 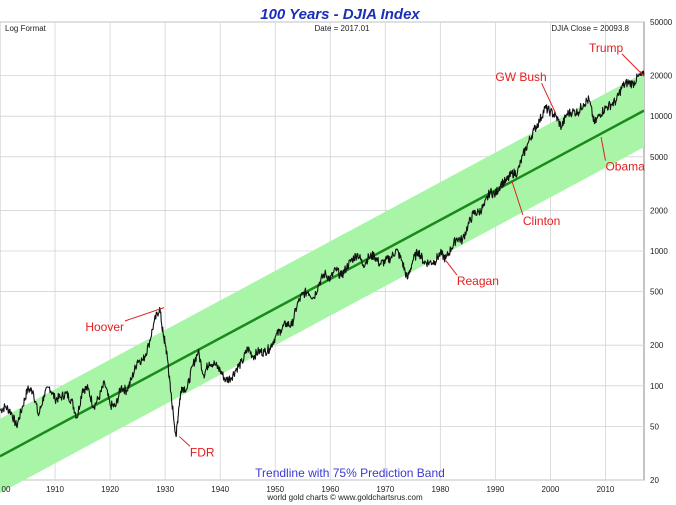 What do you see at coordinates (330, 489) in the screenshot?
I see `x-tick-label: 1960` at bounding box center [330, 489].